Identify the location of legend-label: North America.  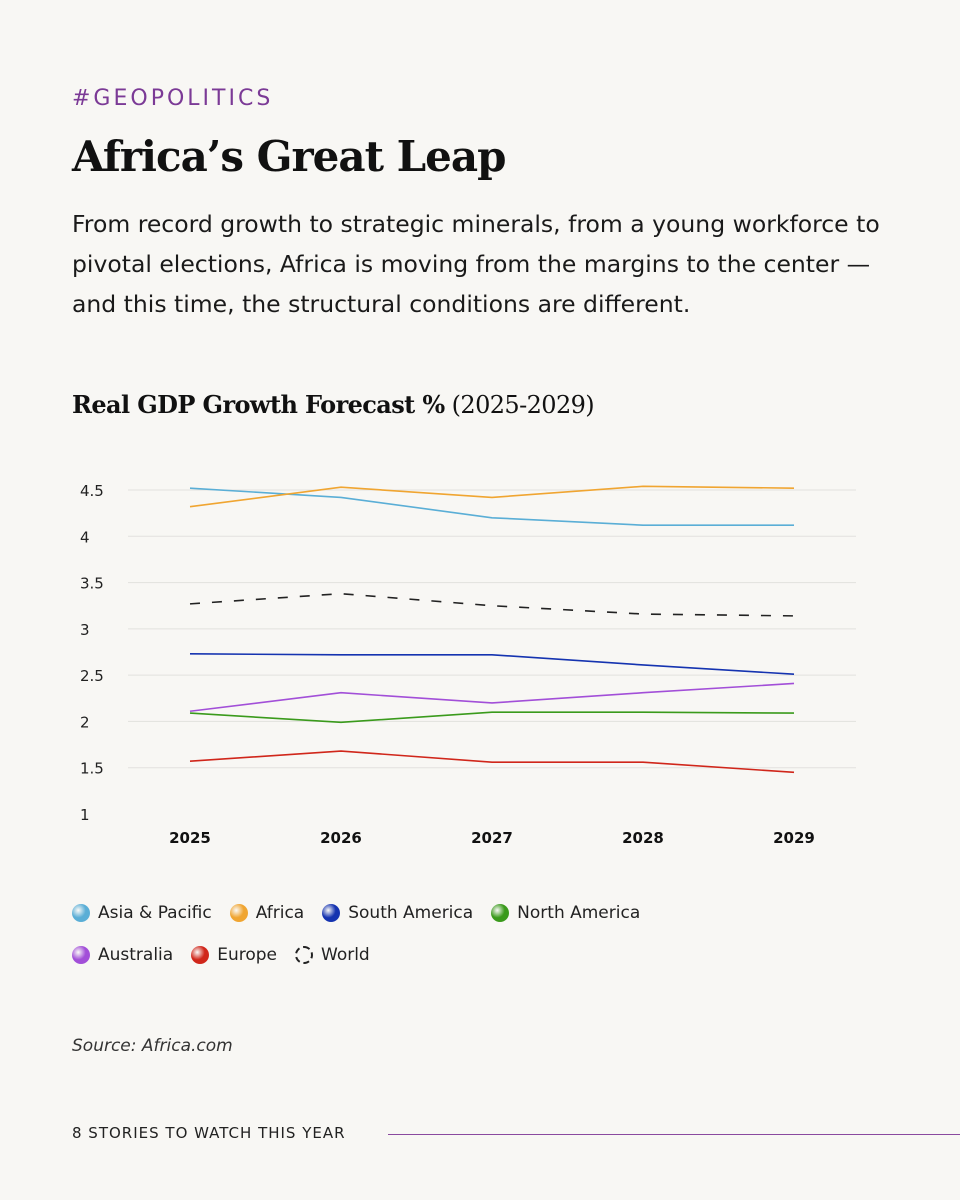
(579, 913).